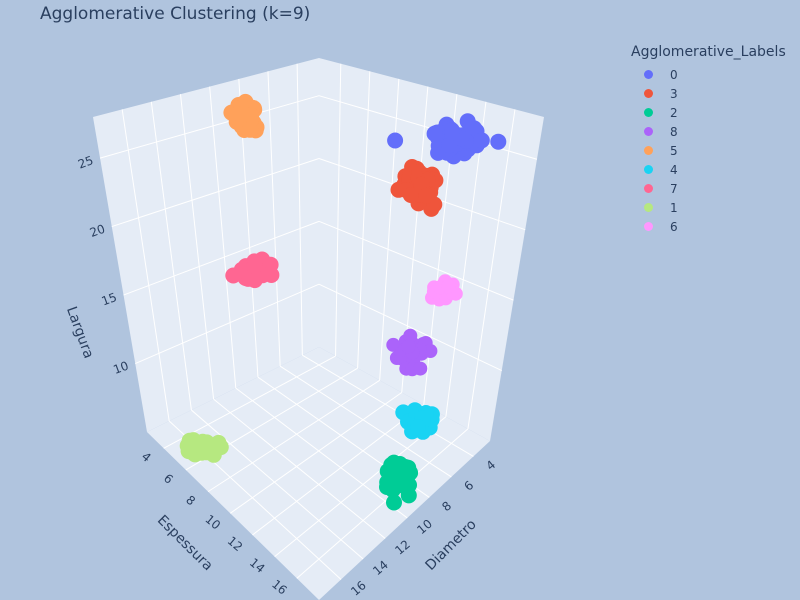 The image size is (800, 600). What do you see at coordinates (708, 112) in the screenshot?
I see `legend-item-2: 2` at bounding box center [708, 112].